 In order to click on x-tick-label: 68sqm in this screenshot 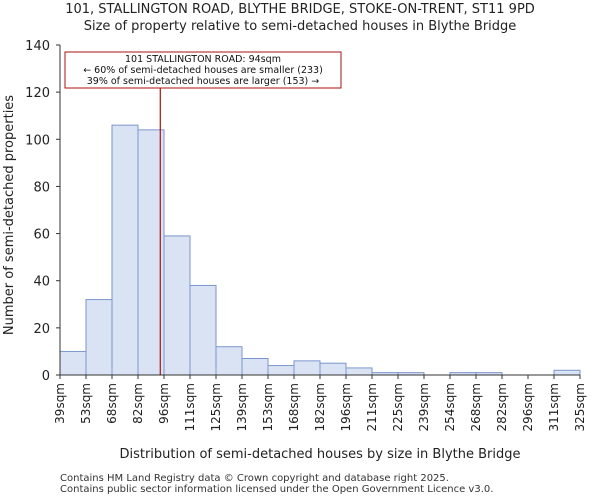, I will do `click(112, 403)`.